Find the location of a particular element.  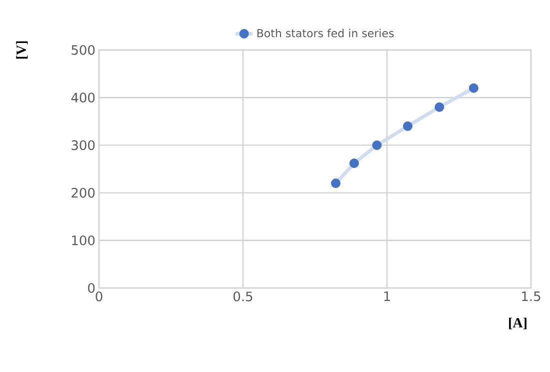

x-tick-label: 0 is located at coordinates (99, 297).